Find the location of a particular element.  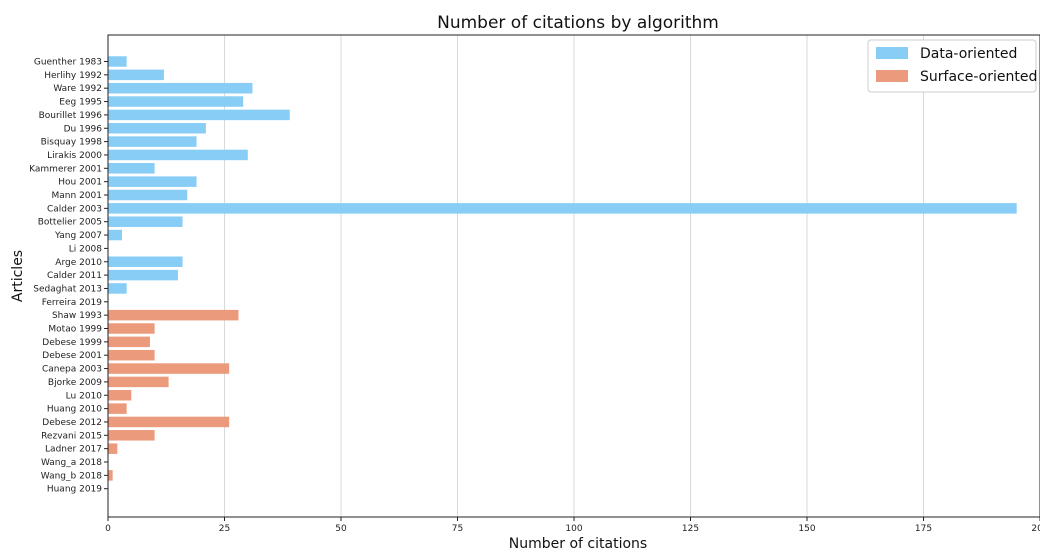

y-tick-label: Bisquay 1998 is located at coordinates (72, 143).